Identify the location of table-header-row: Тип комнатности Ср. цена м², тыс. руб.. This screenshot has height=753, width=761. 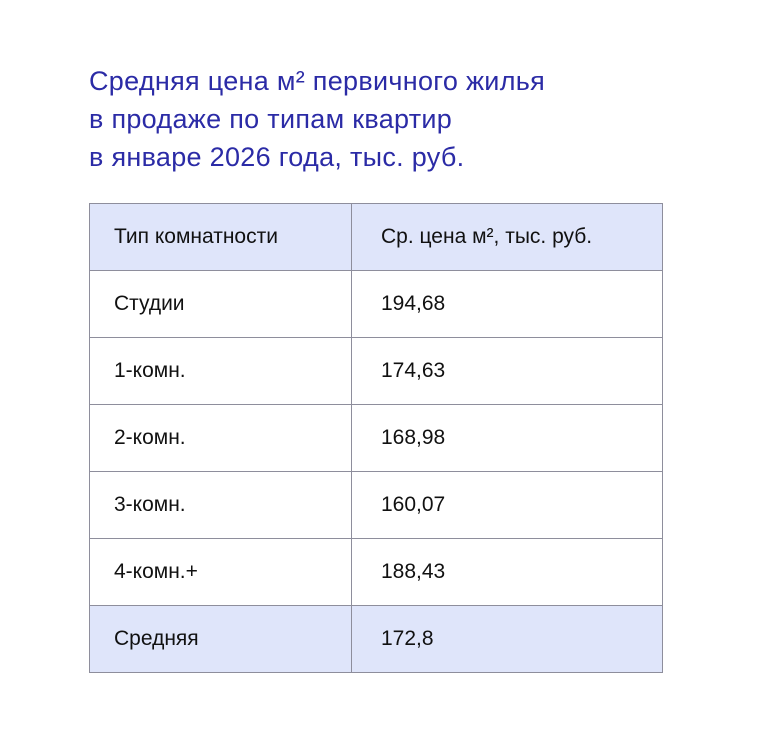
(376, 237).